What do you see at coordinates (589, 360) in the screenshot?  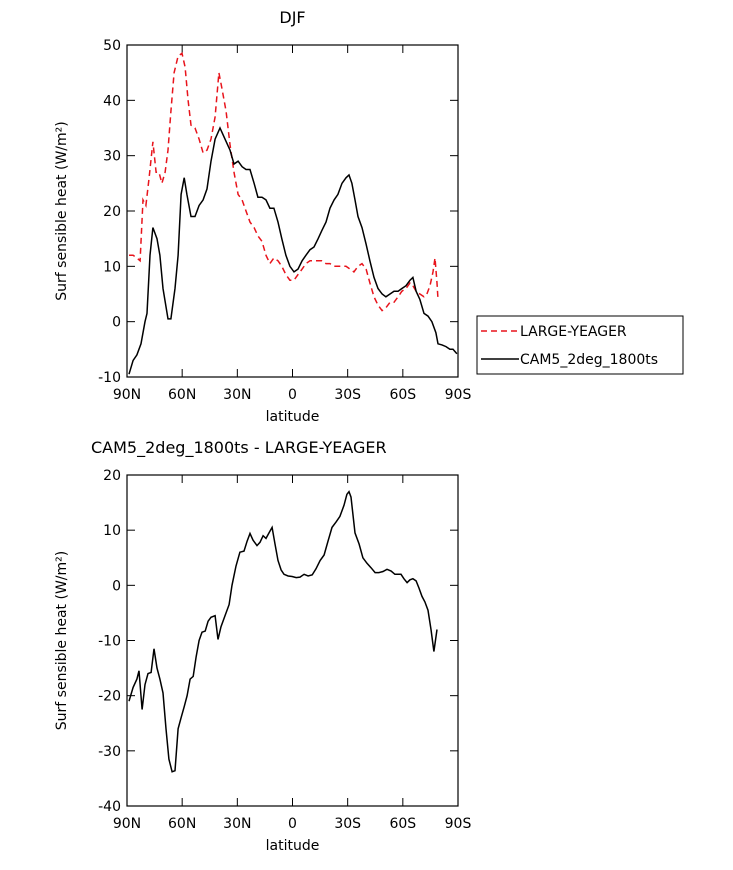 I see `legend-label: CAM5_2deg_1800ts` at bounding box center [589, 360].